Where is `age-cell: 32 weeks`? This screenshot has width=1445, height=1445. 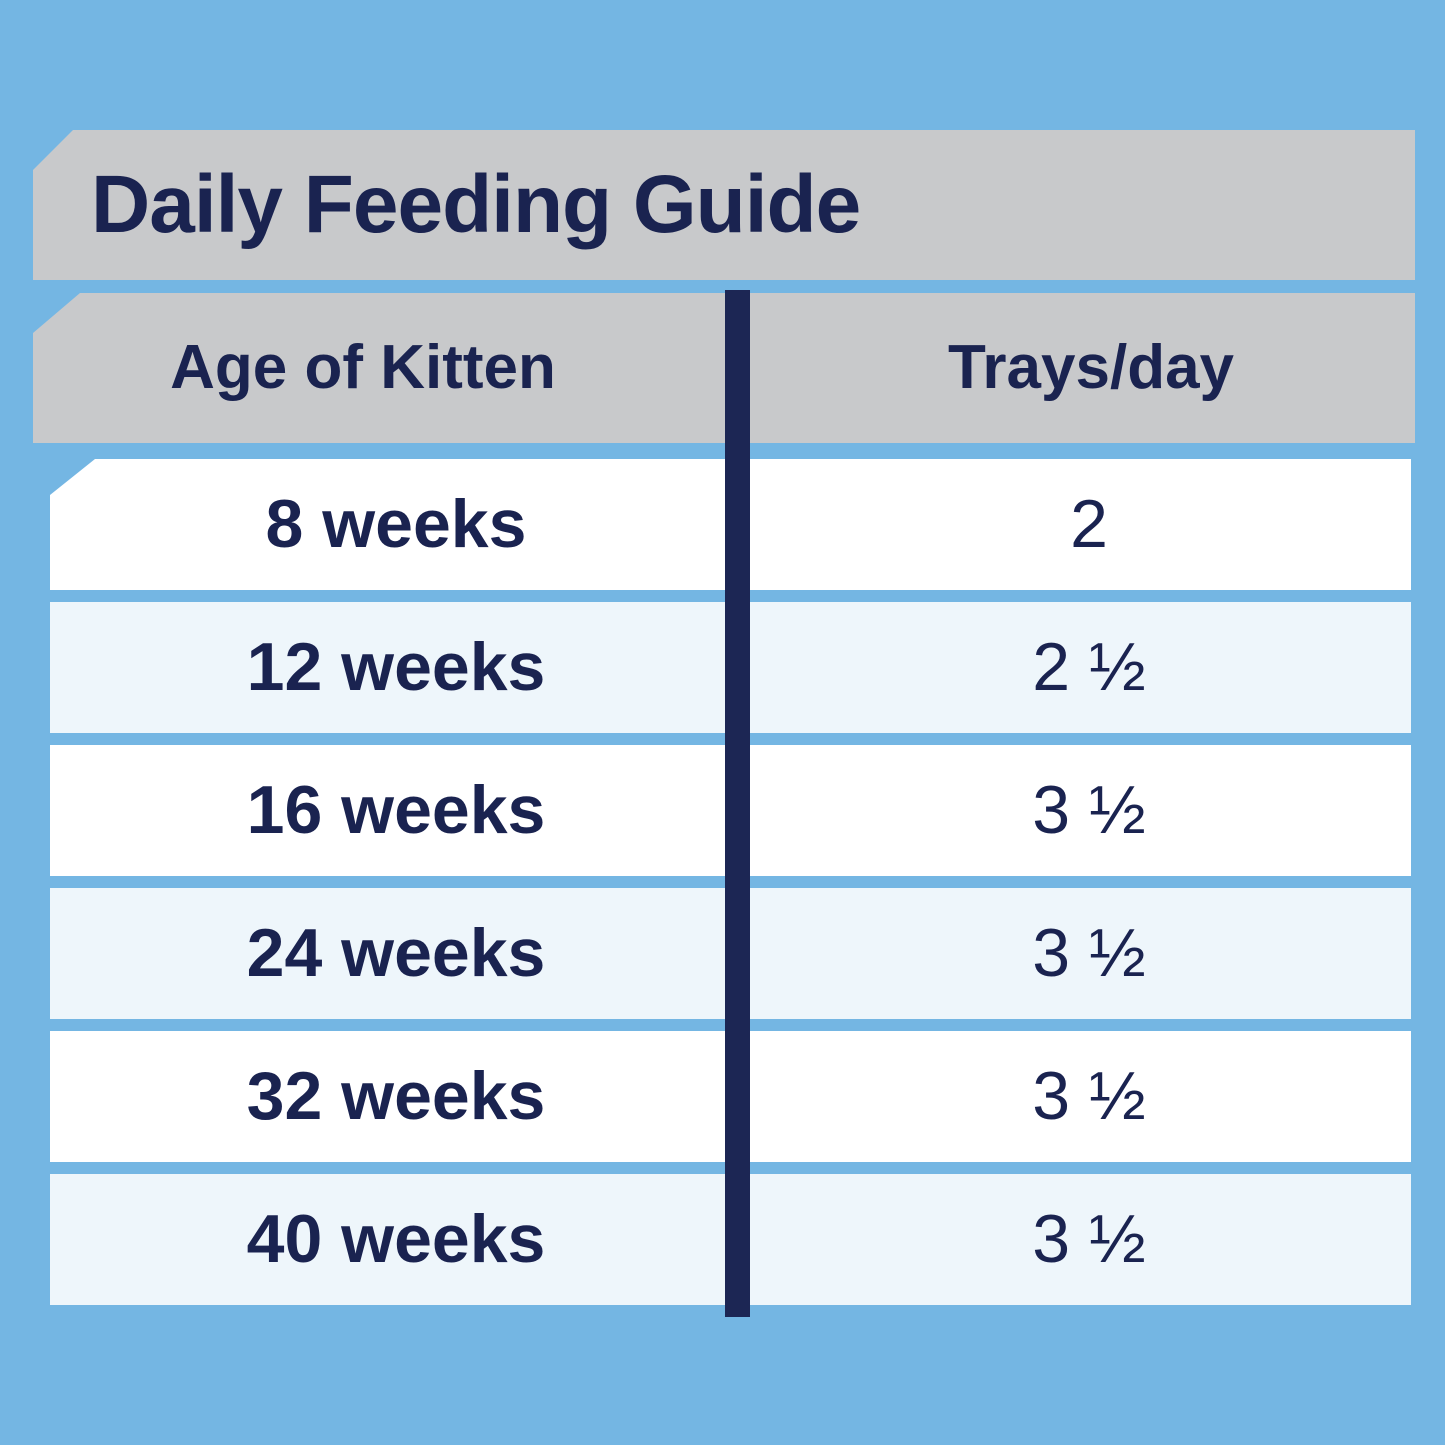
age-cell: 32 weeks is located at coordinates (396, 1096).